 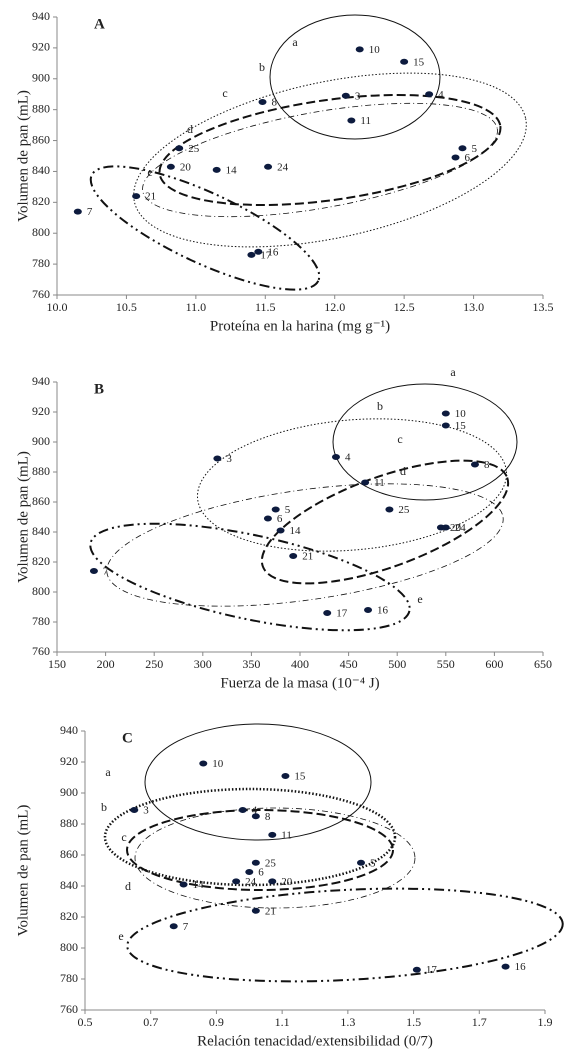 I want to click on point-label: 6, so click(x=280, y=519).